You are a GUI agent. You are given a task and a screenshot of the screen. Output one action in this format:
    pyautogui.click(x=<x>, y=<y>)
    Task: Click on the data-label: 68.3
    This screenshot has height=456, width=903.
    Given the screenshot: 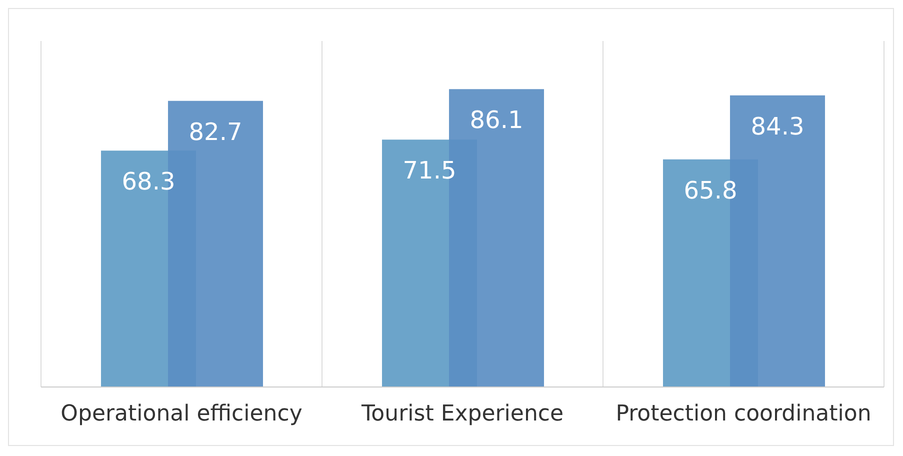 What is the action you would take?
    pyautogui.click(x=149, y=182)
    